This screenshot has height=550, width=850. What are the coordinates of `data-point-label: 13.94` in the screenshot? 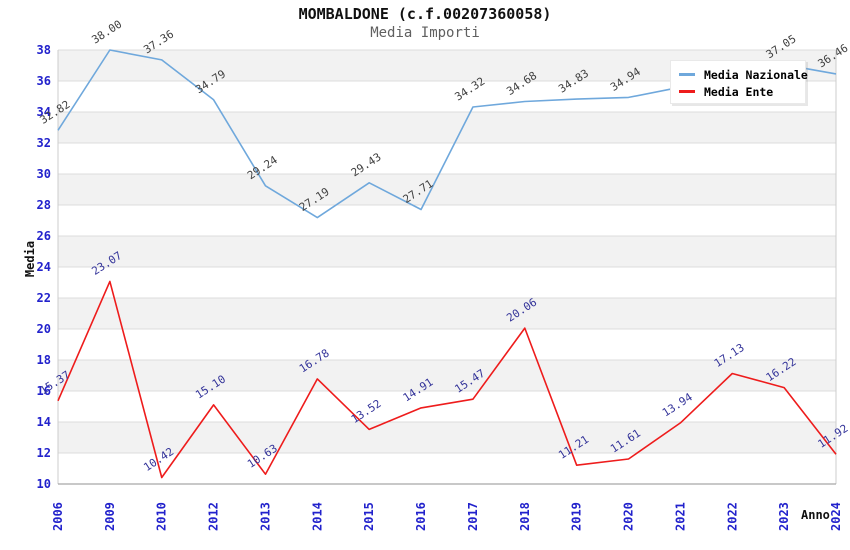 It's located at (677, 404).